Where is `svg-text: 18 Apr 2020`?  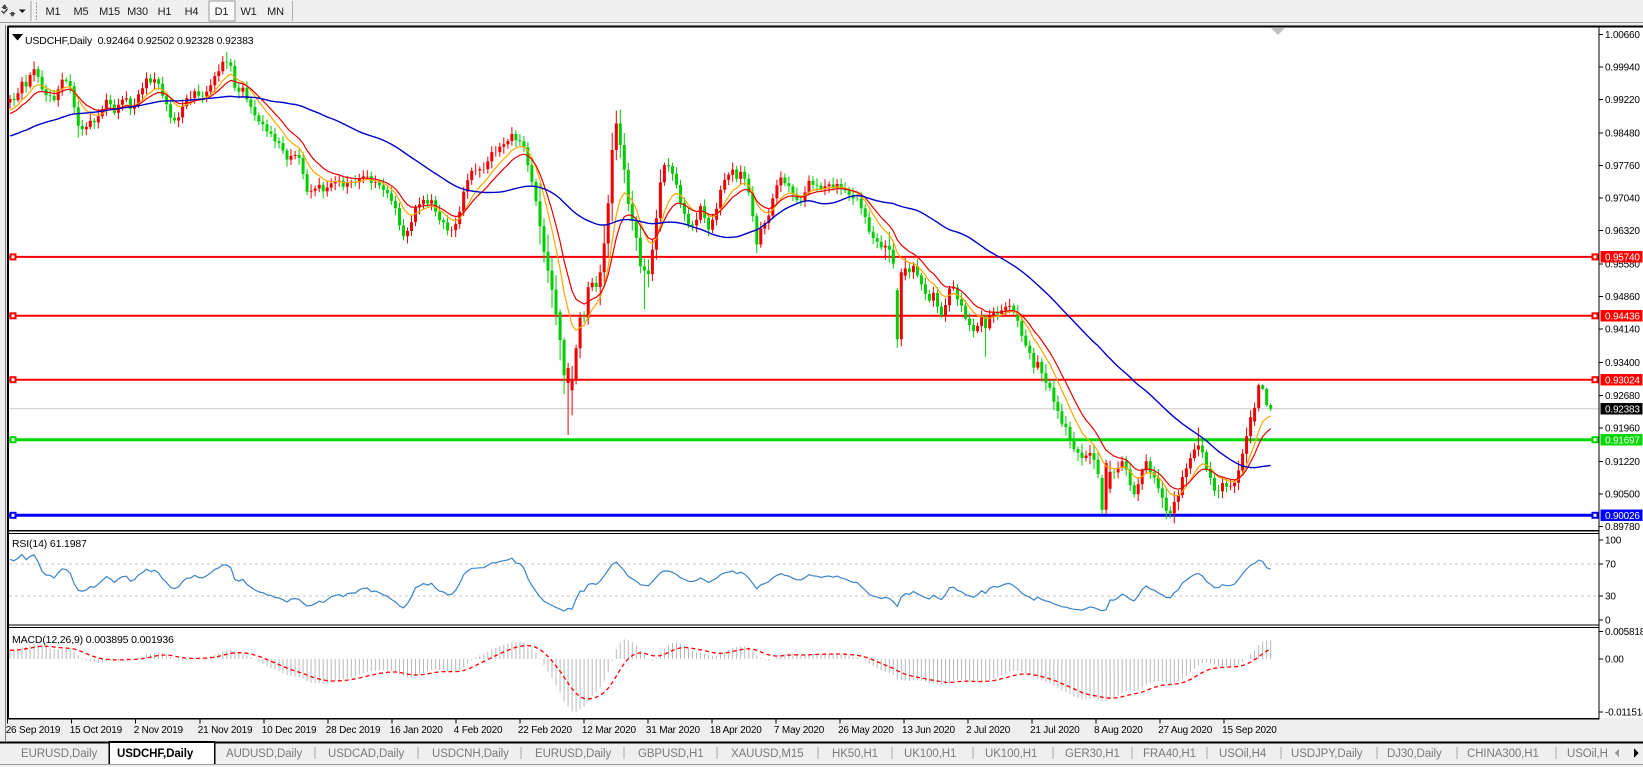
svg-text: 18 Apr 2020 is located at coordinates (736, 730).